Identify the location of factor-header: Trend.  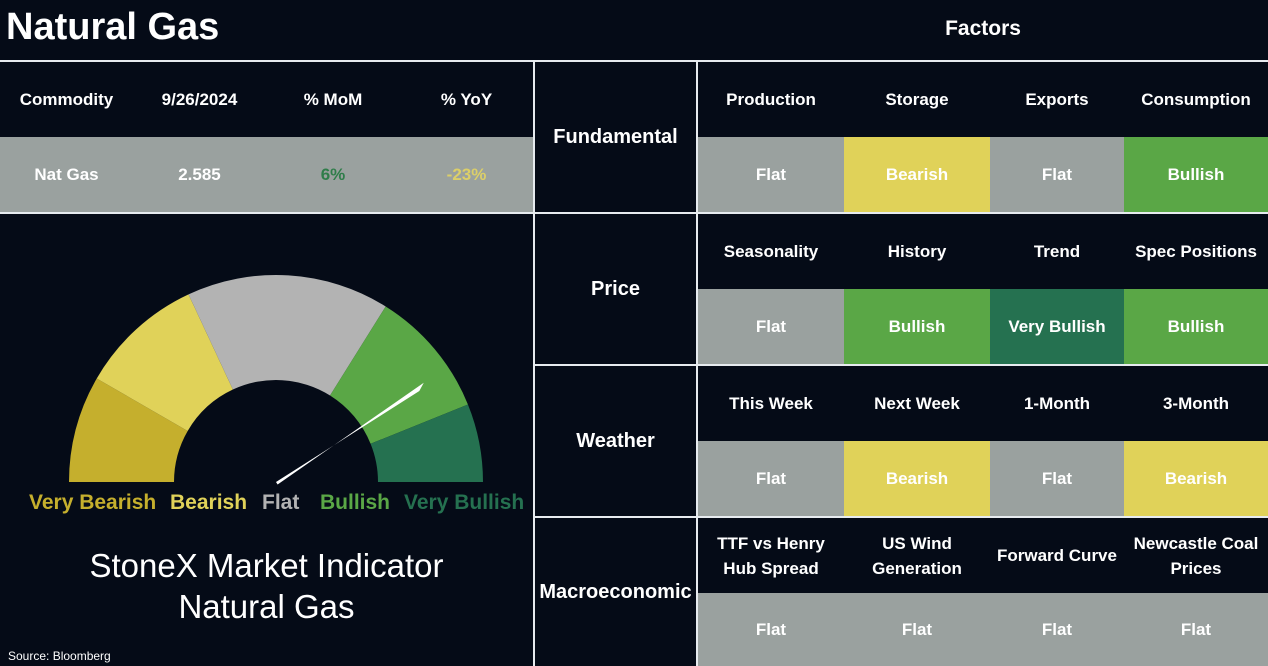
(1057, 251).